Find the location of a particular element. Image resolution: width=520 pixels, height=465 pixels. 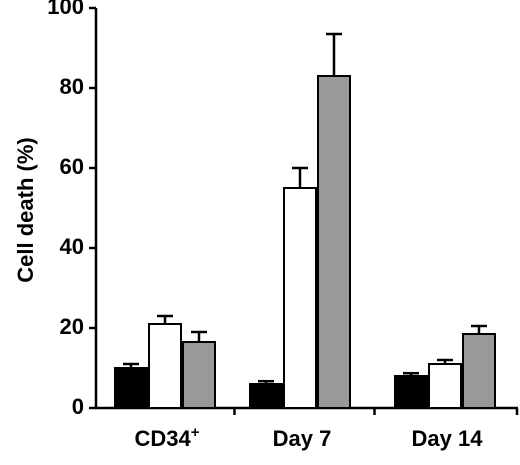

x-tick-label: Day 14 is located at coordinates (448, 438).